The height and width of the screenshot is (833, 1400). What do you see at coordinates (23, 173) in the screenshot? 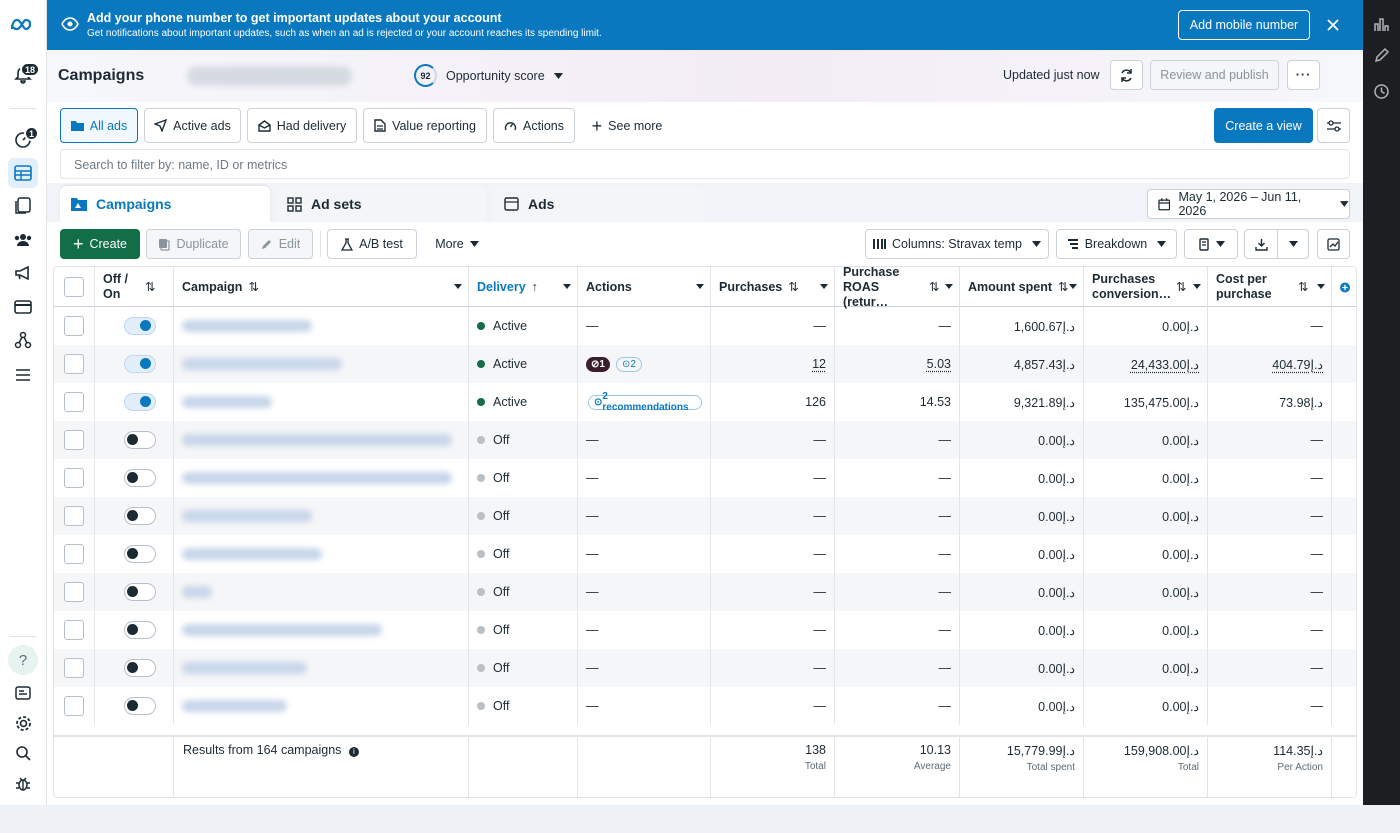
I see `campaigns-table-icon` at bounding box center [23, 173].